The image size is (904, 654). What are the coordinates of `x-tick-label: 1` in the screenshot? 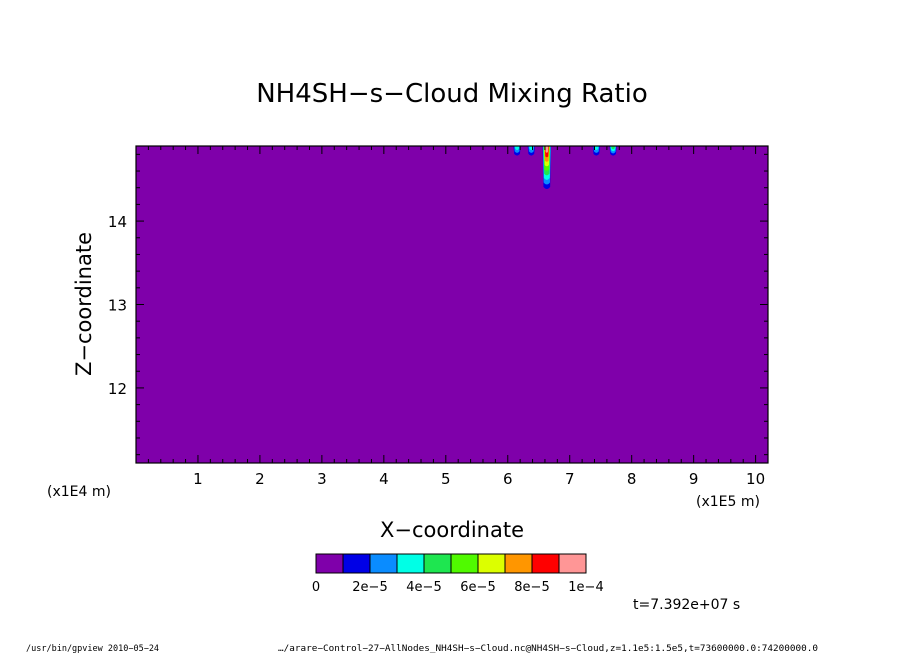 It's located at (198, 479).